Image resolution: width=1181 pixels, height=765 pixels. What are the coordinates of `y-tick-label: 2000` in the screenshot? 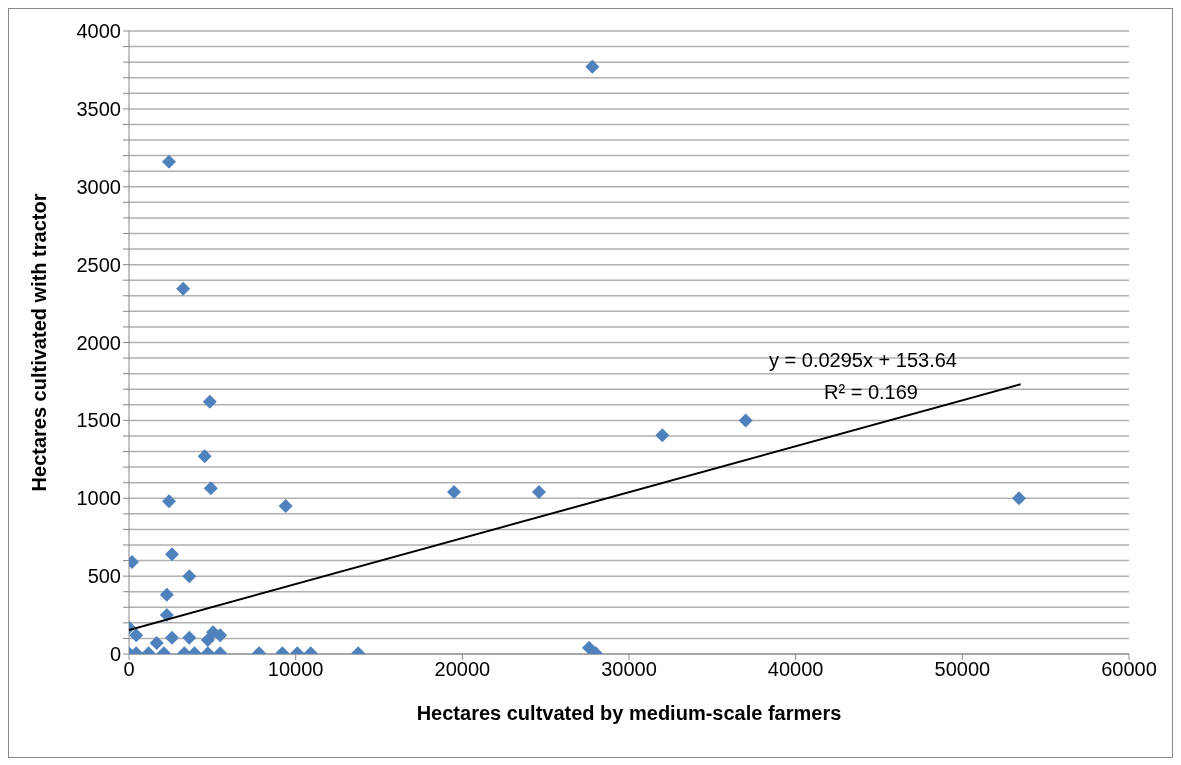 It's located at (98, 342).